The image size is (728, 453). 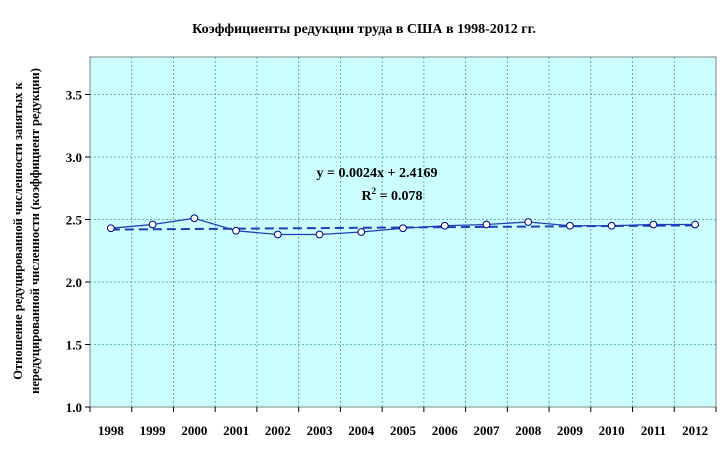 I want to click on trendline-equation: y = 0.0024x + 2.4169, so click(x=377, y=173).